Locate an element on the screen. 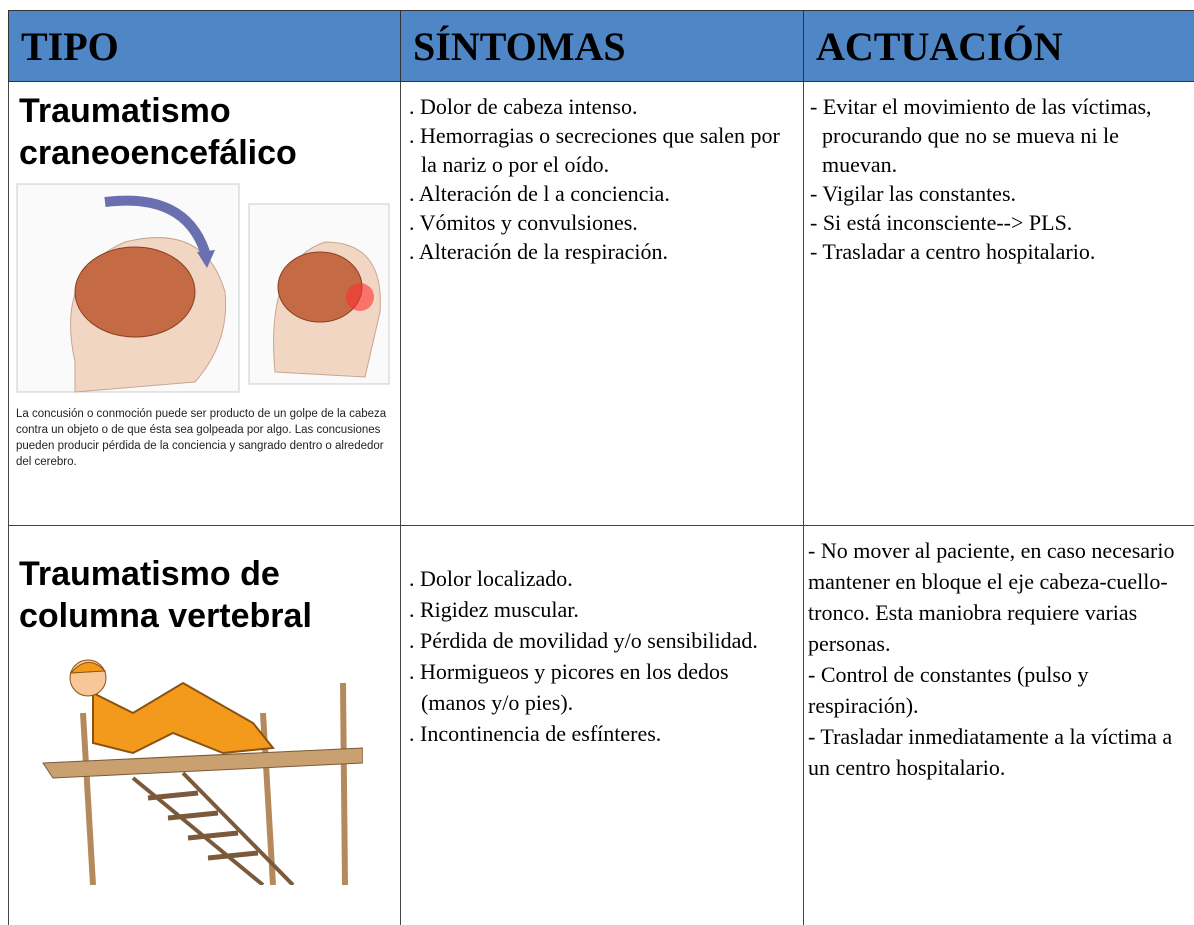 The image size is (1194, 925). header-text: ACTUACIÓN is located at coordinates (939, 46).